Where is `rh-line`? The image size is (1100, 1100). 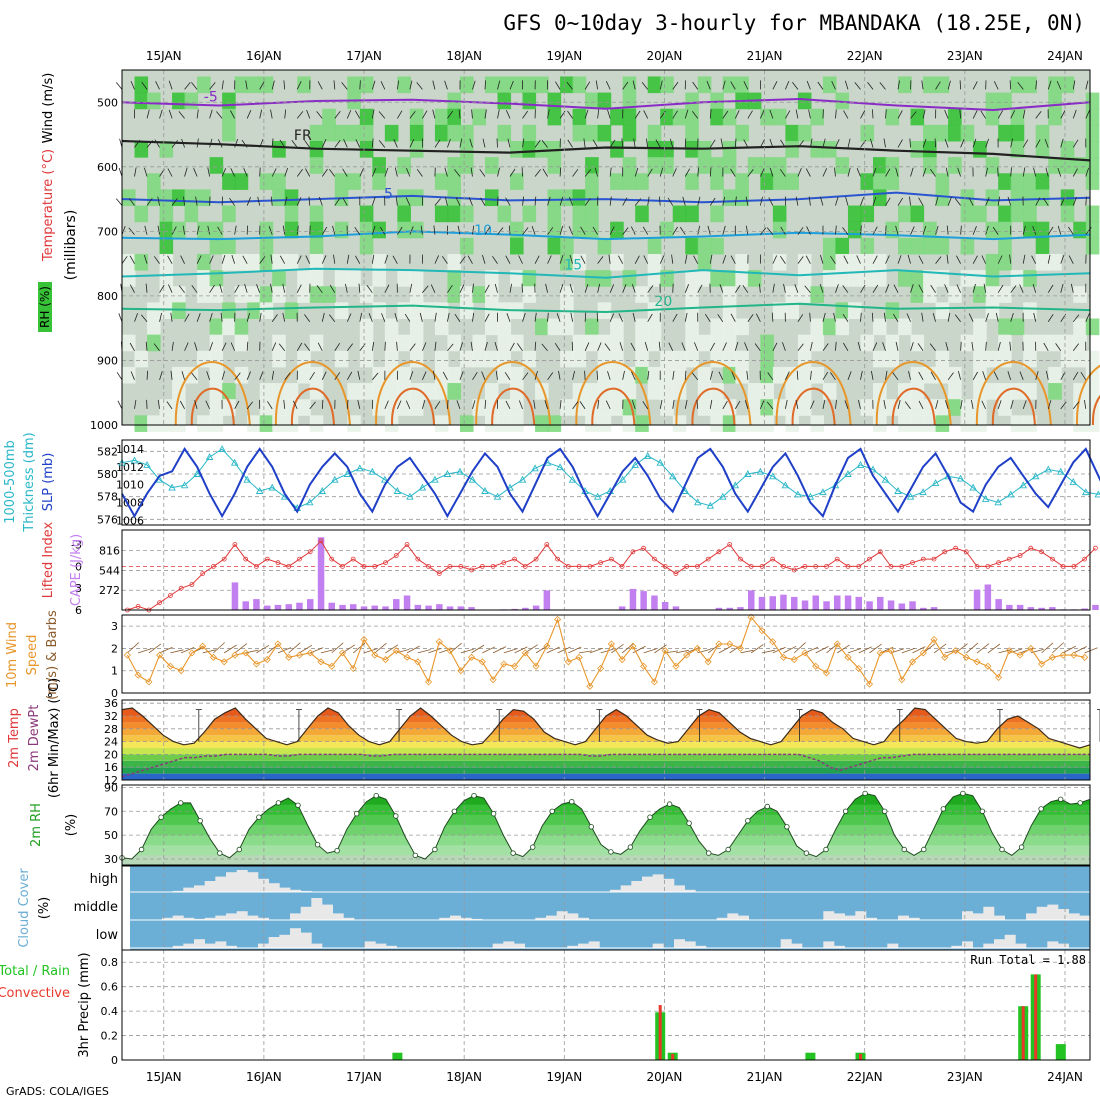
rh-line is located at coordinates (606, 826).